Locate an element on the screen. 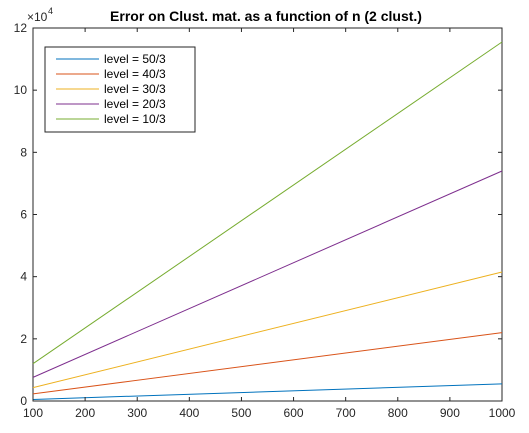 This screenshot has width=529, height=433. y-multiplier-base: ×10 is located at coordinates (37, 17).